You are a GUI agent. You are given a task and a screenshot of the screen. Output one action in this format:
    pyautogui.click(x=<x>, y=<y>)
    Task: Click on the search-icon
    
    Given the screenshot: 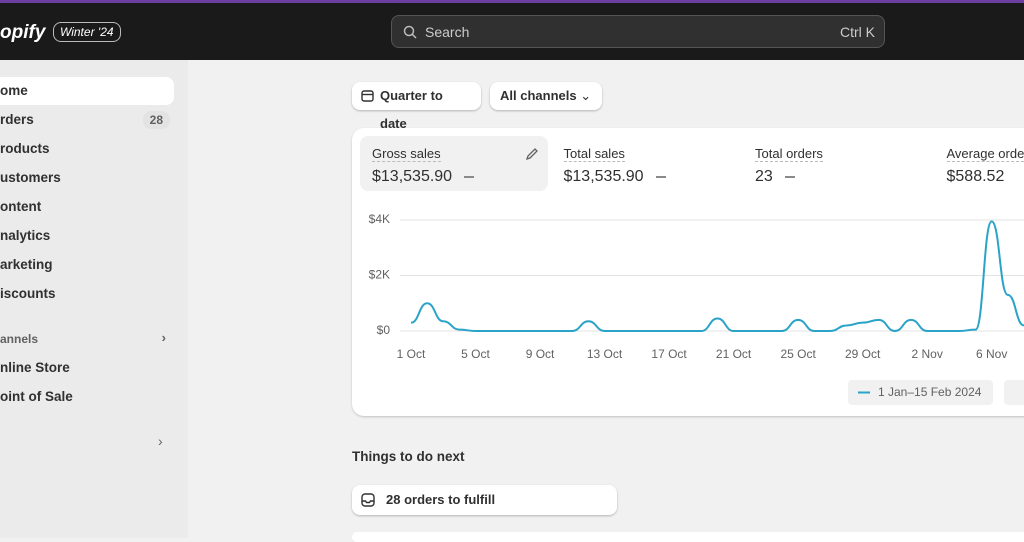 What is the action you would take?
    pyautogui.click(x=410, y=32)
    